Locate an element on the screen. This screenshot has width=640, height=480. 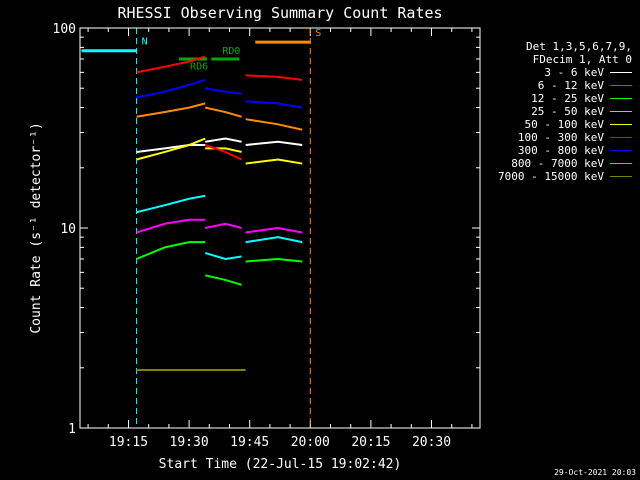
legend-label: 3 - 6 keV is located at coordinates (574, 72).